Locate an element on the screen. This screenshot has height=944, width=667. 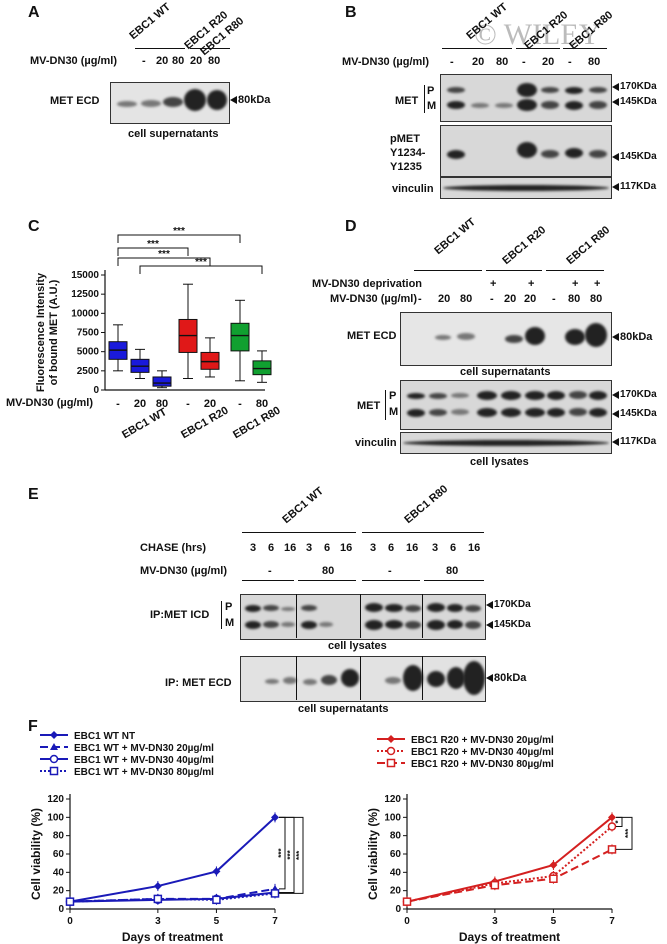
chart-ytick-label: 0 is located at coordinates (61, 909).